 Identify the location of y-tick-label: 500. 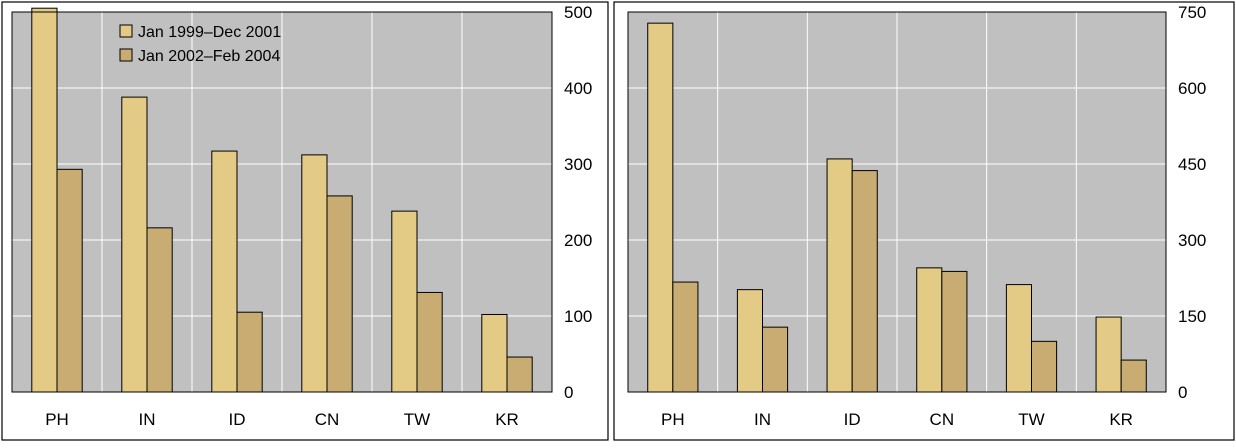
(578, 12).